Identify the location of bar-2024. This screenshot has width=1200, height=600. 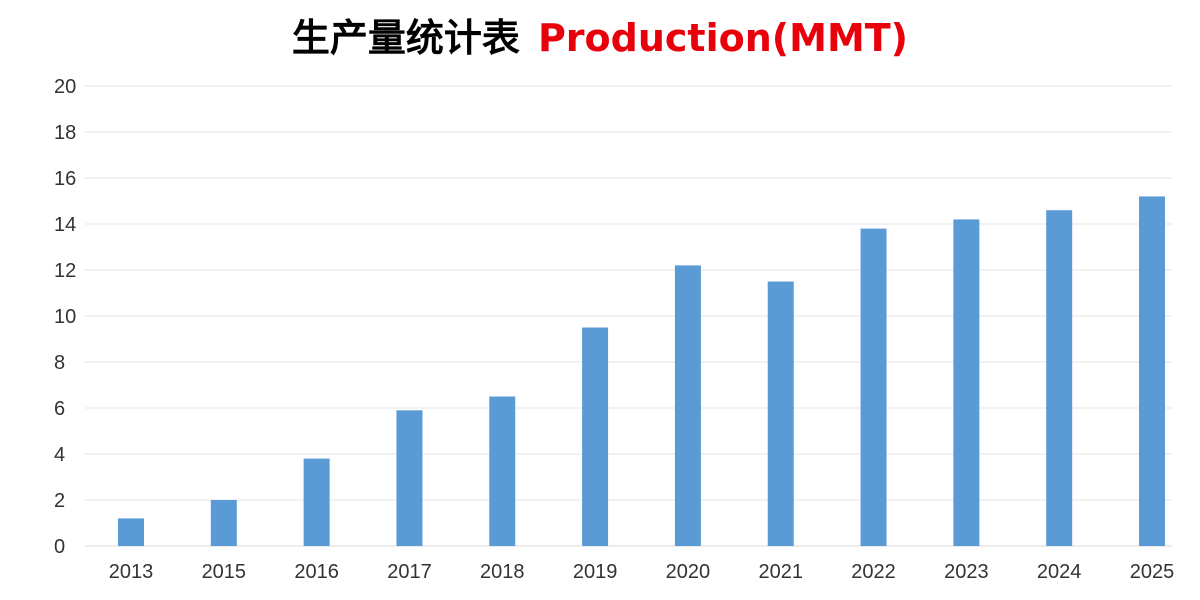
(1059, 378).